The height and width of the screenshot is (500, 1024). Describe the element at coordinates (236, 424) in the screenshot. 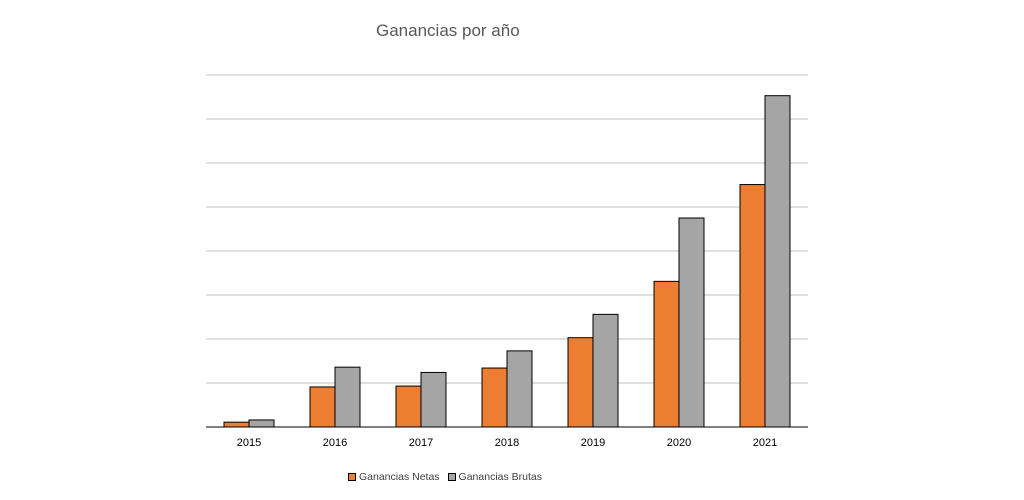

I see `bar-netas-2015` at that location.